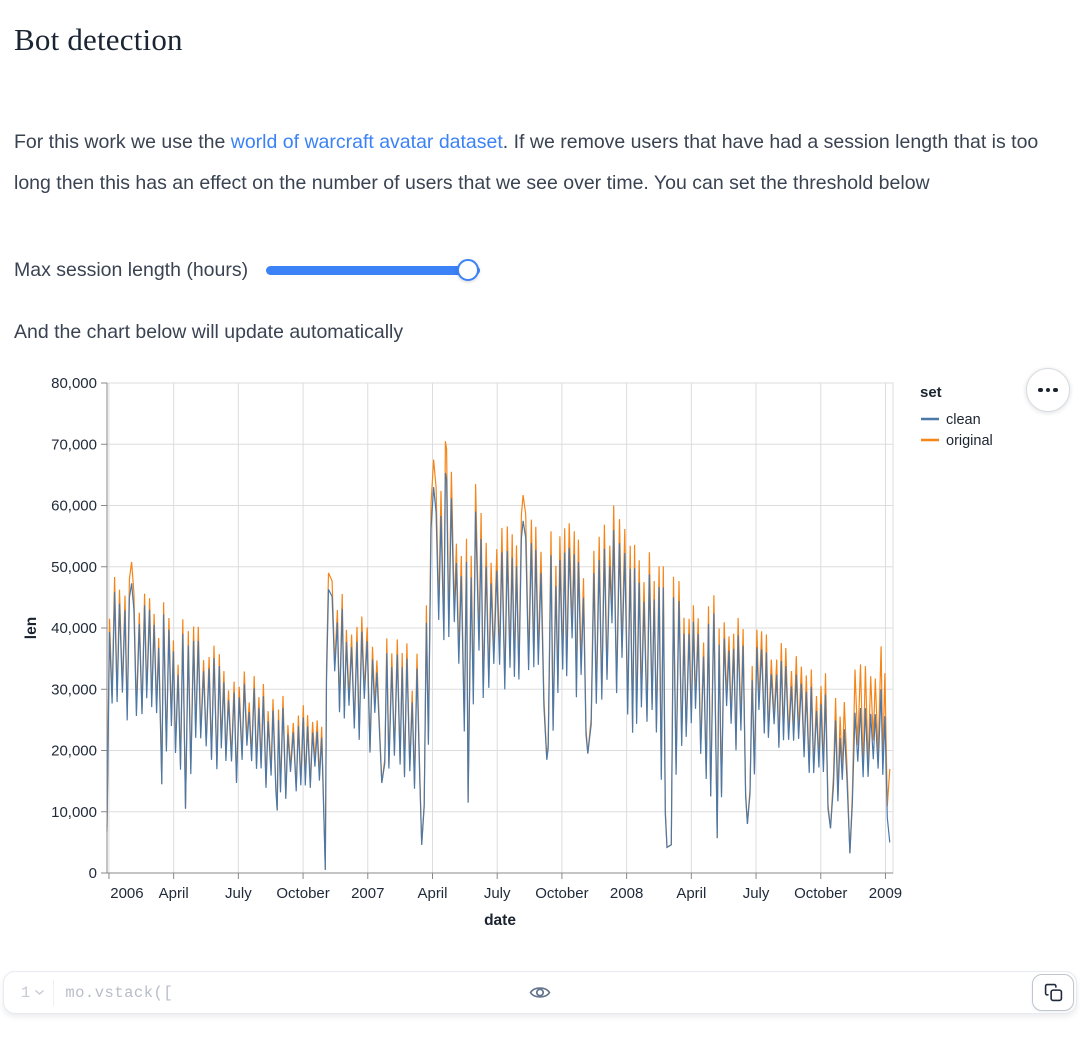 This screenshot has height=1054, width=1080. I want to click on y-tick-label: 10,000, so click(74, 812).